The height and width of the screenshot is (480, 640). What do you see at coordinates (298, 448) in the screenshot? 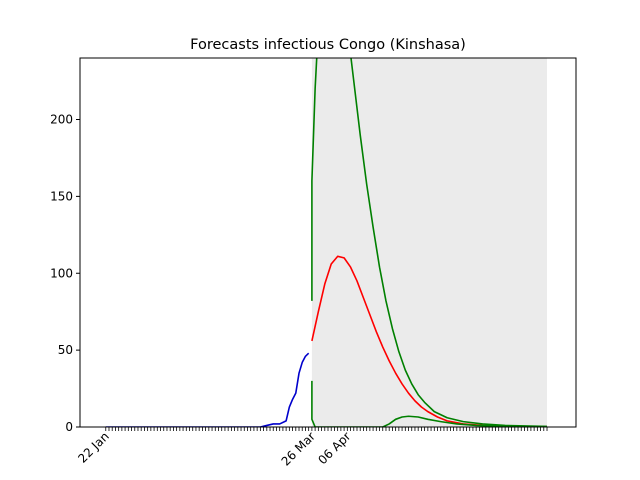
I see `x-tick-label: 26 Mar` at bounding box center [298, 448].